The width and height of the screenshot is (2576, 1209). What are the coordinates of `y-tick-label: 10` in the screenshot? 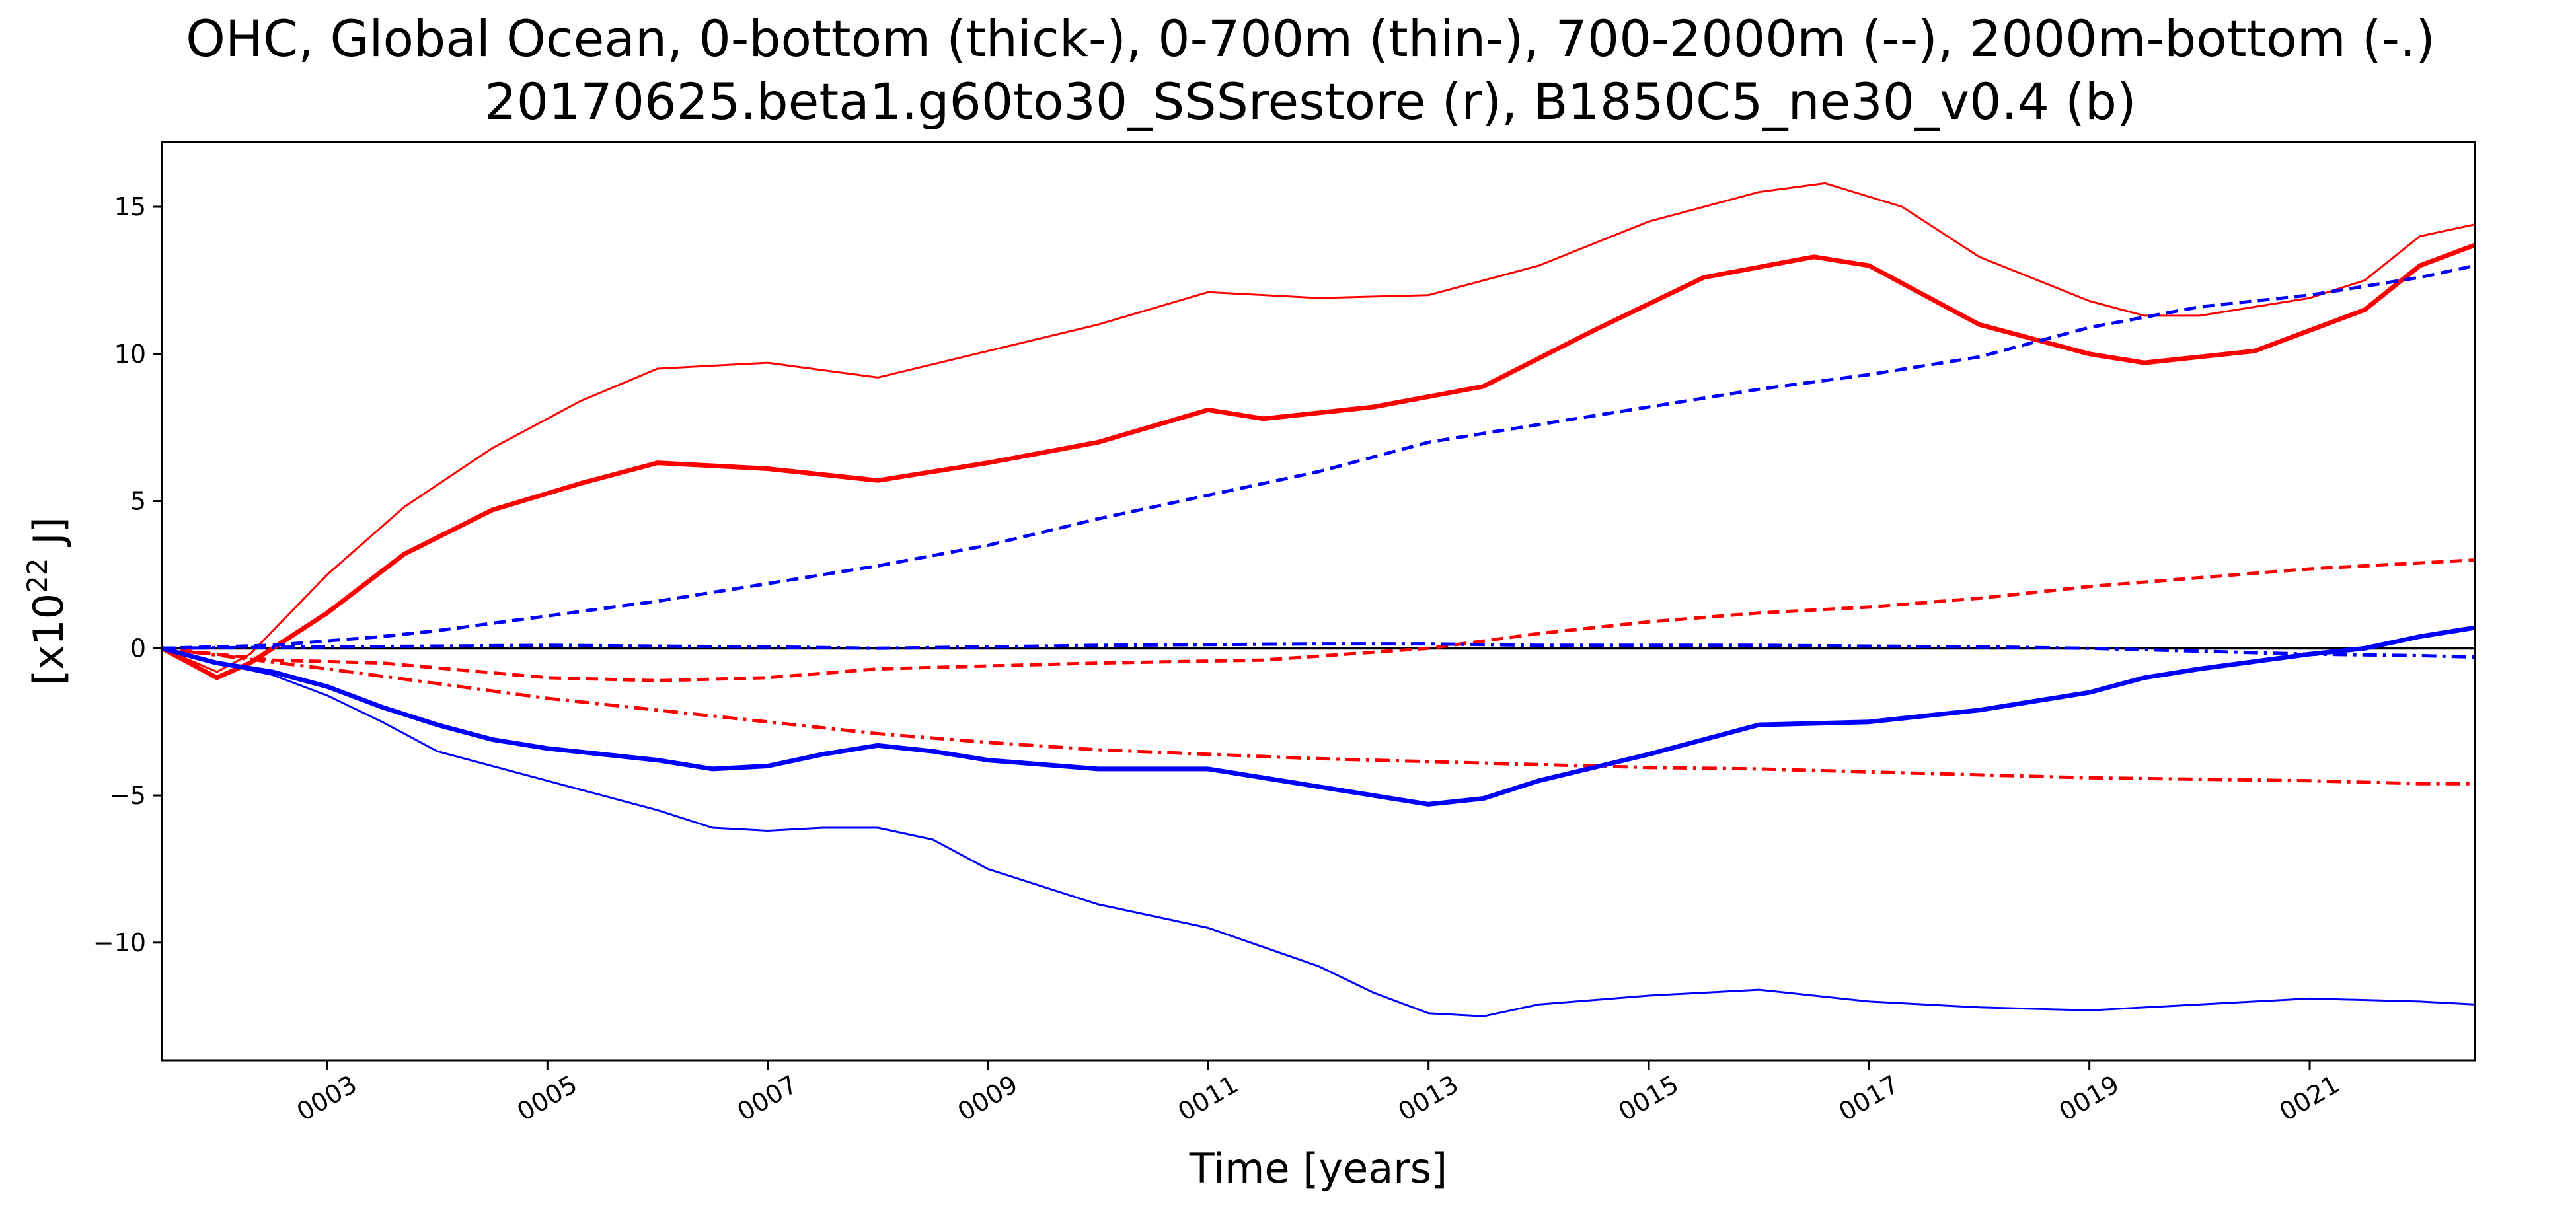 It's located at (130, 354).